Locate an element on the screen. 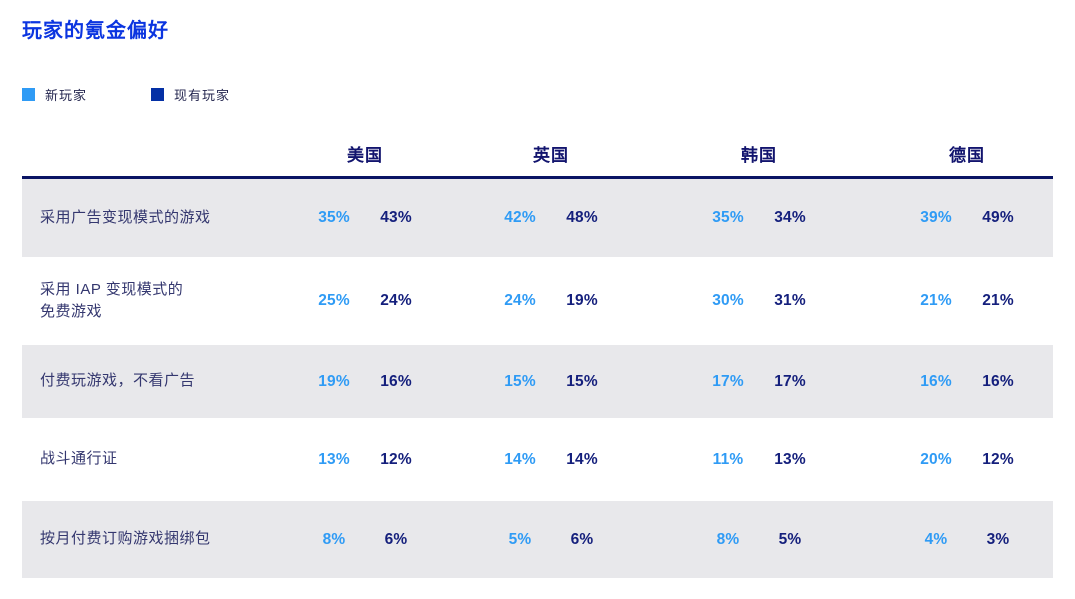  value-existing: 14% is located at coordinates (582, 459).